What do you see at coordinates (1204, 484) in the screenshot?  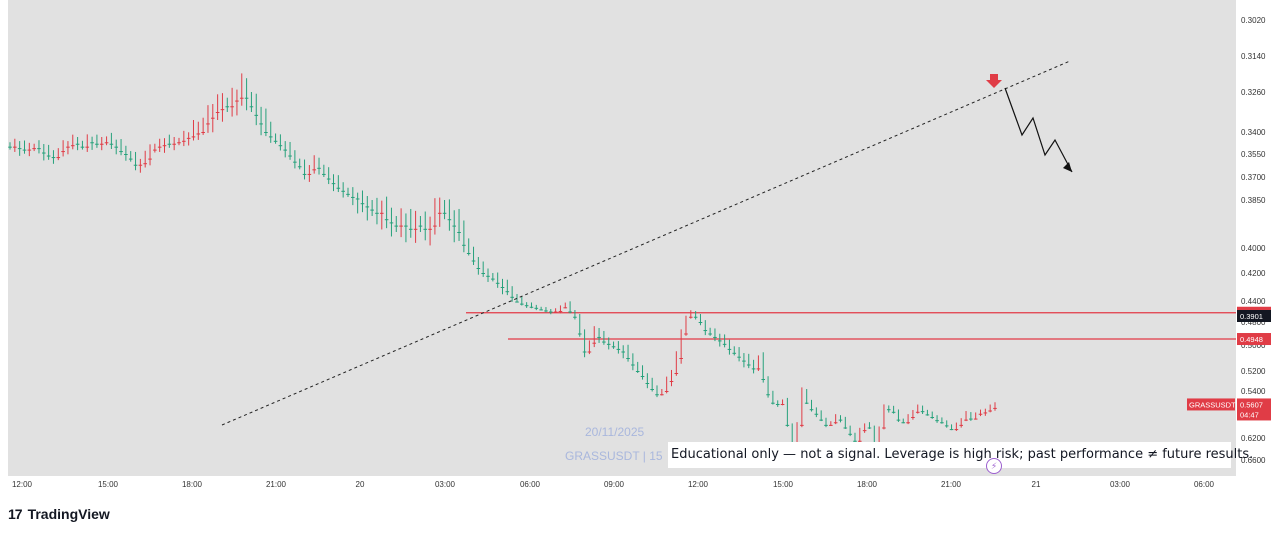 I see `time-tick-label: 06:00` at bounding box center [1204, 484].